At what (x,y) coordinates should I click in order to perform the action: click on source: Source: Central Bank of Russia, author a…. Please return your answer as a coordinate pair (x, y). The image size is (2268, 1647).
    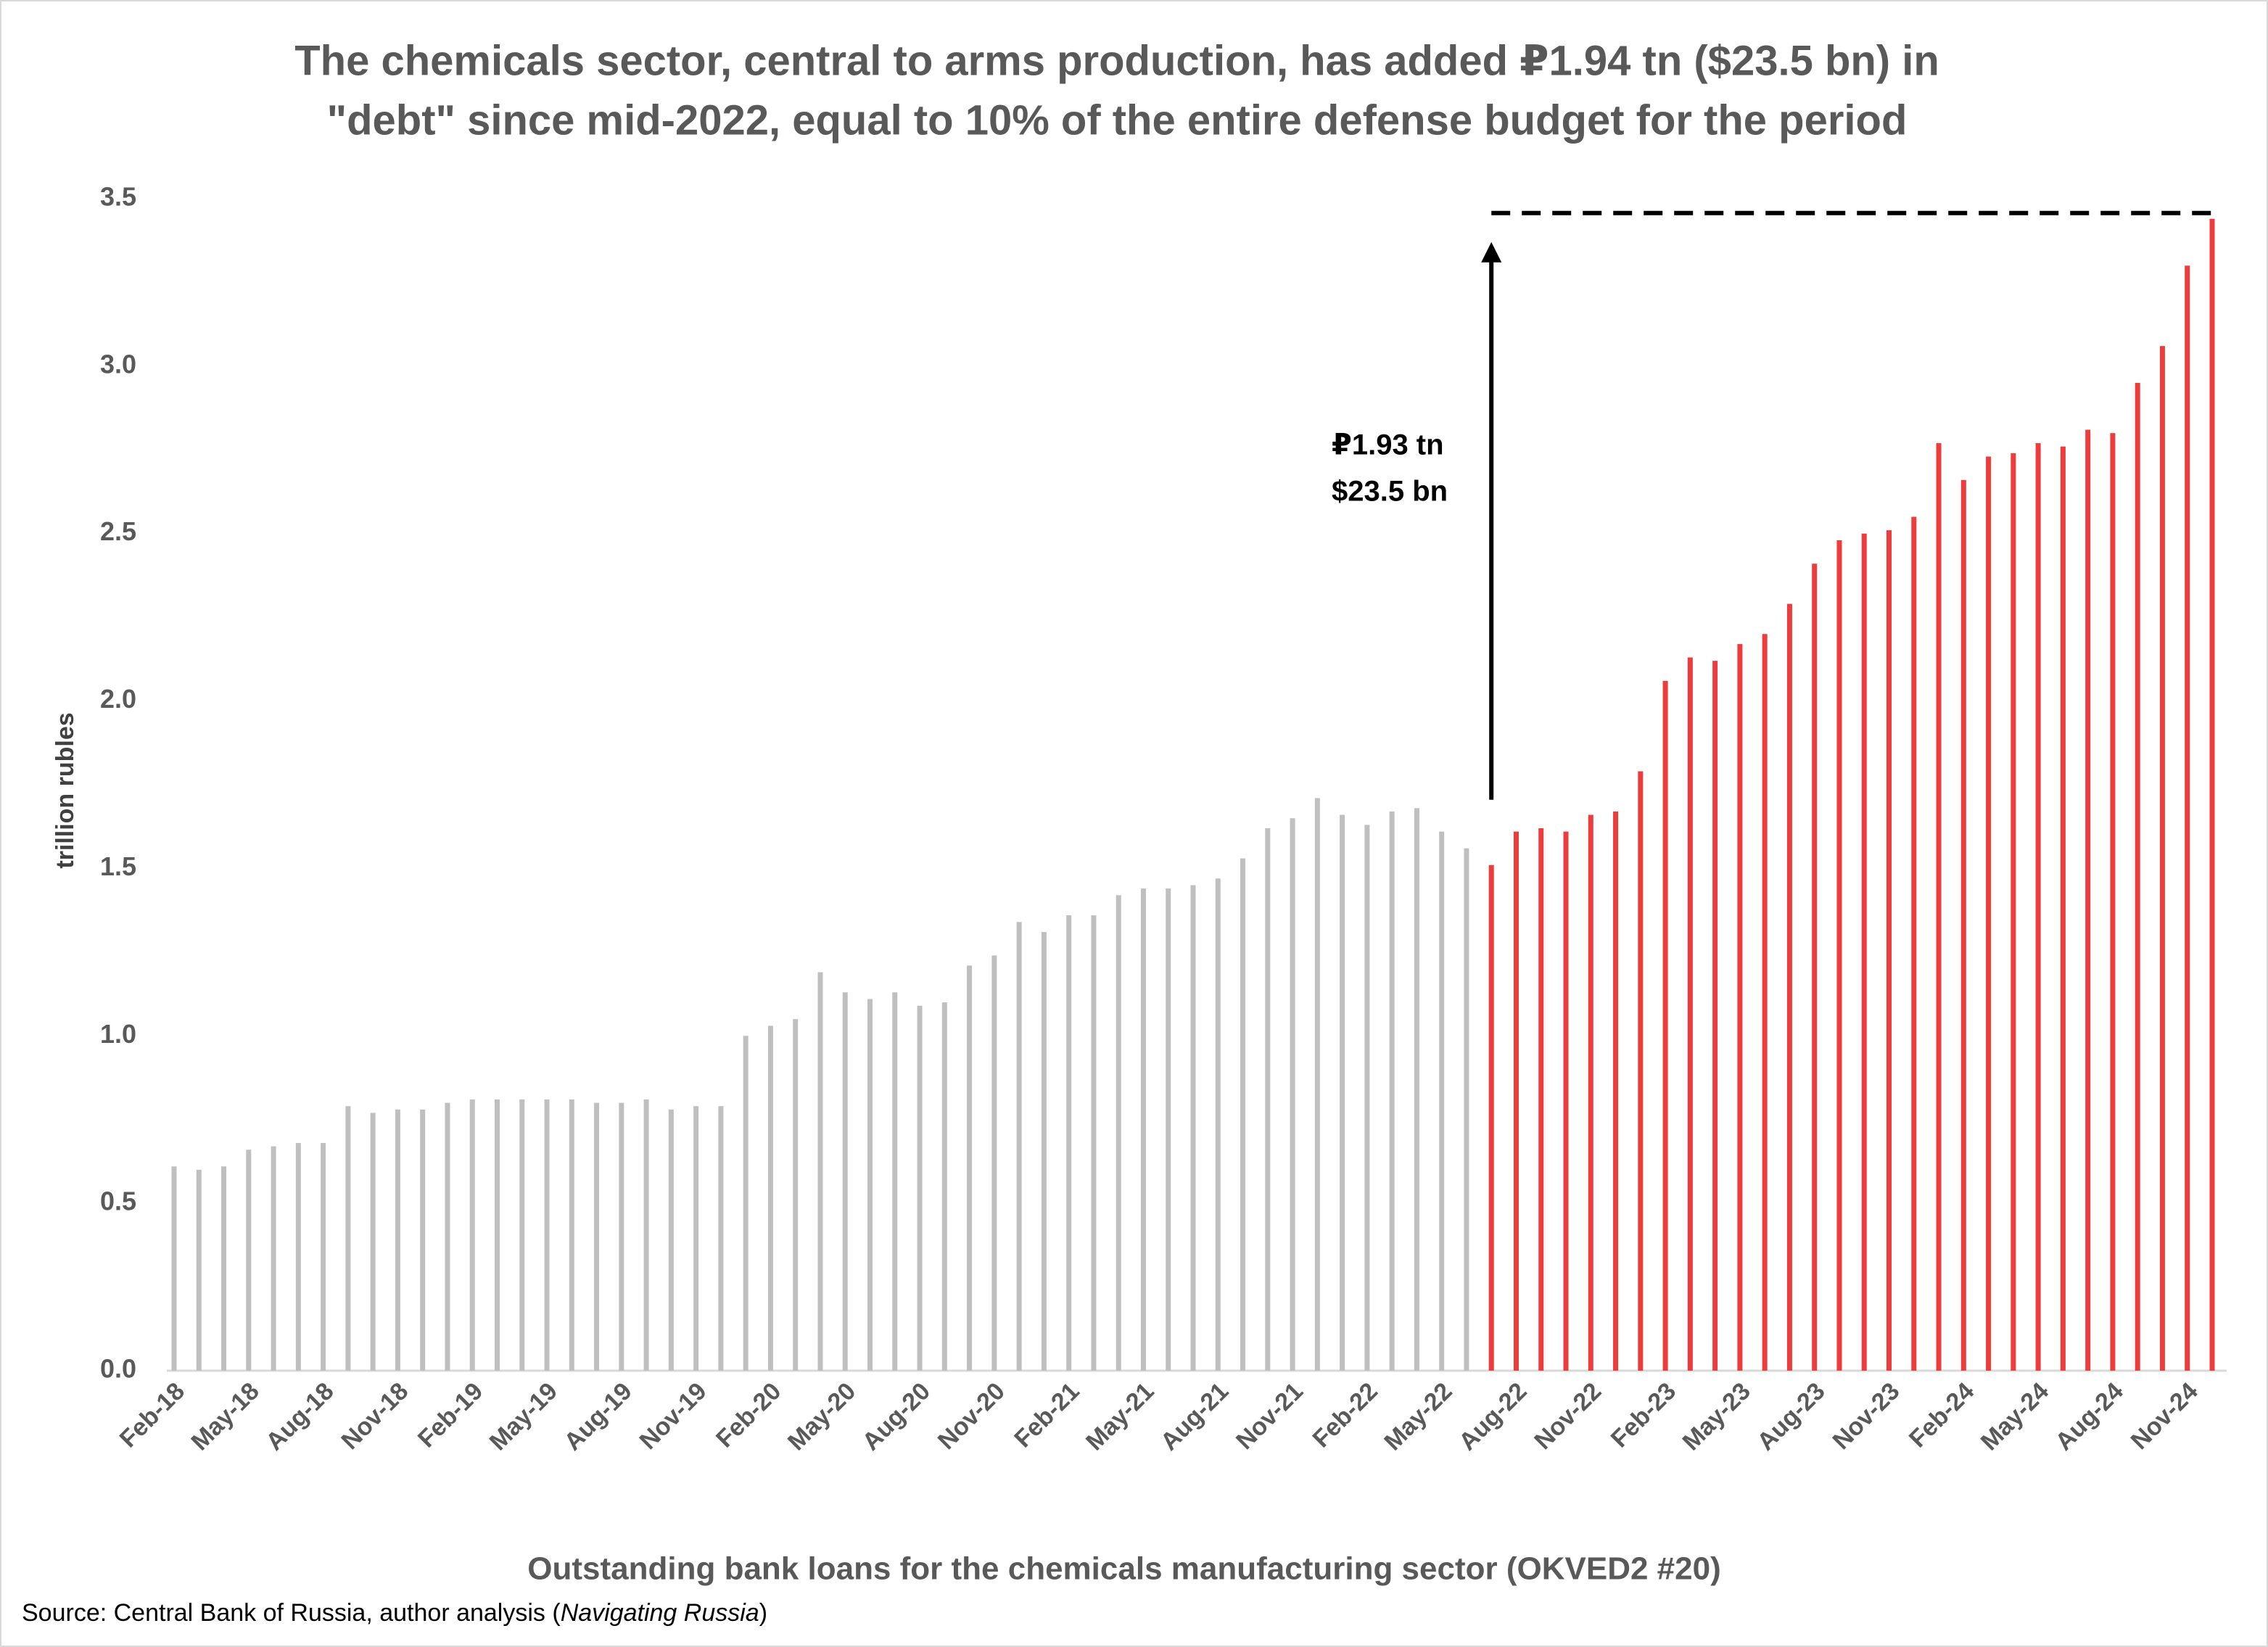
    Looking at the image, I should click on (394, 1613).